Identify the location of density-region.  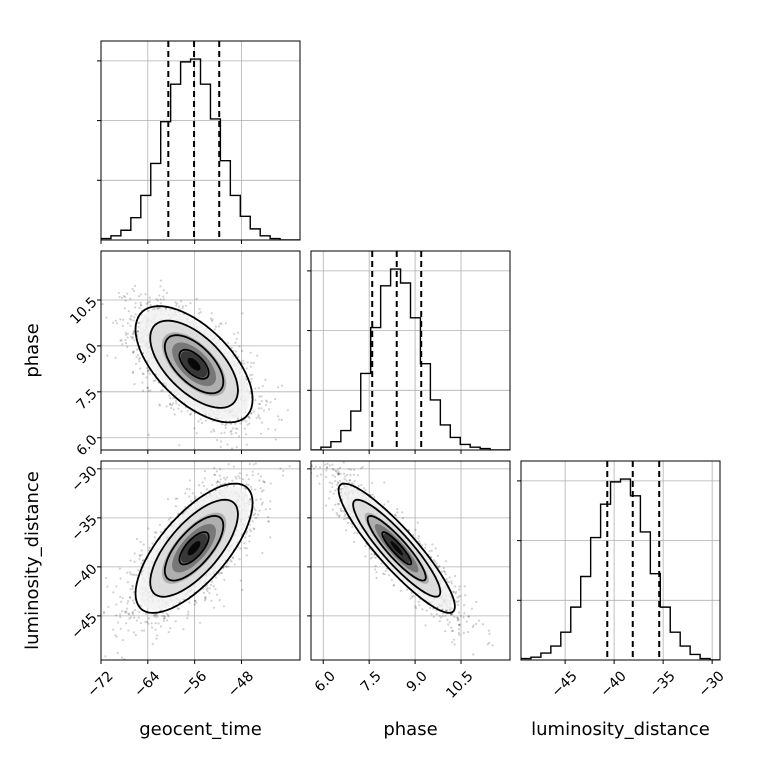
(194, 548).